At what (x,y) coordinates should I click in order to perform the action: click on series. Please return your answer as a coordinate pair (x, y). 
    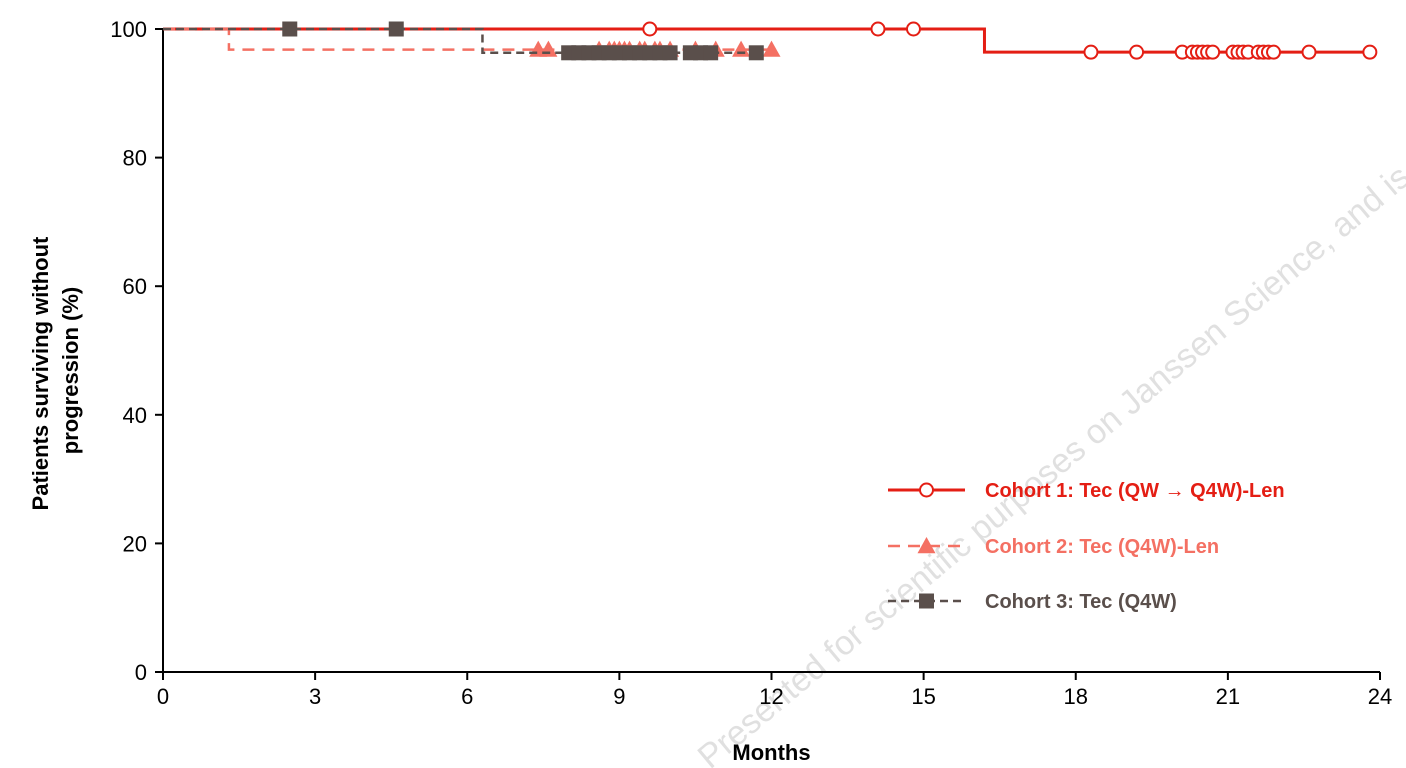
    Looking at the image, I should click on (770, 41).